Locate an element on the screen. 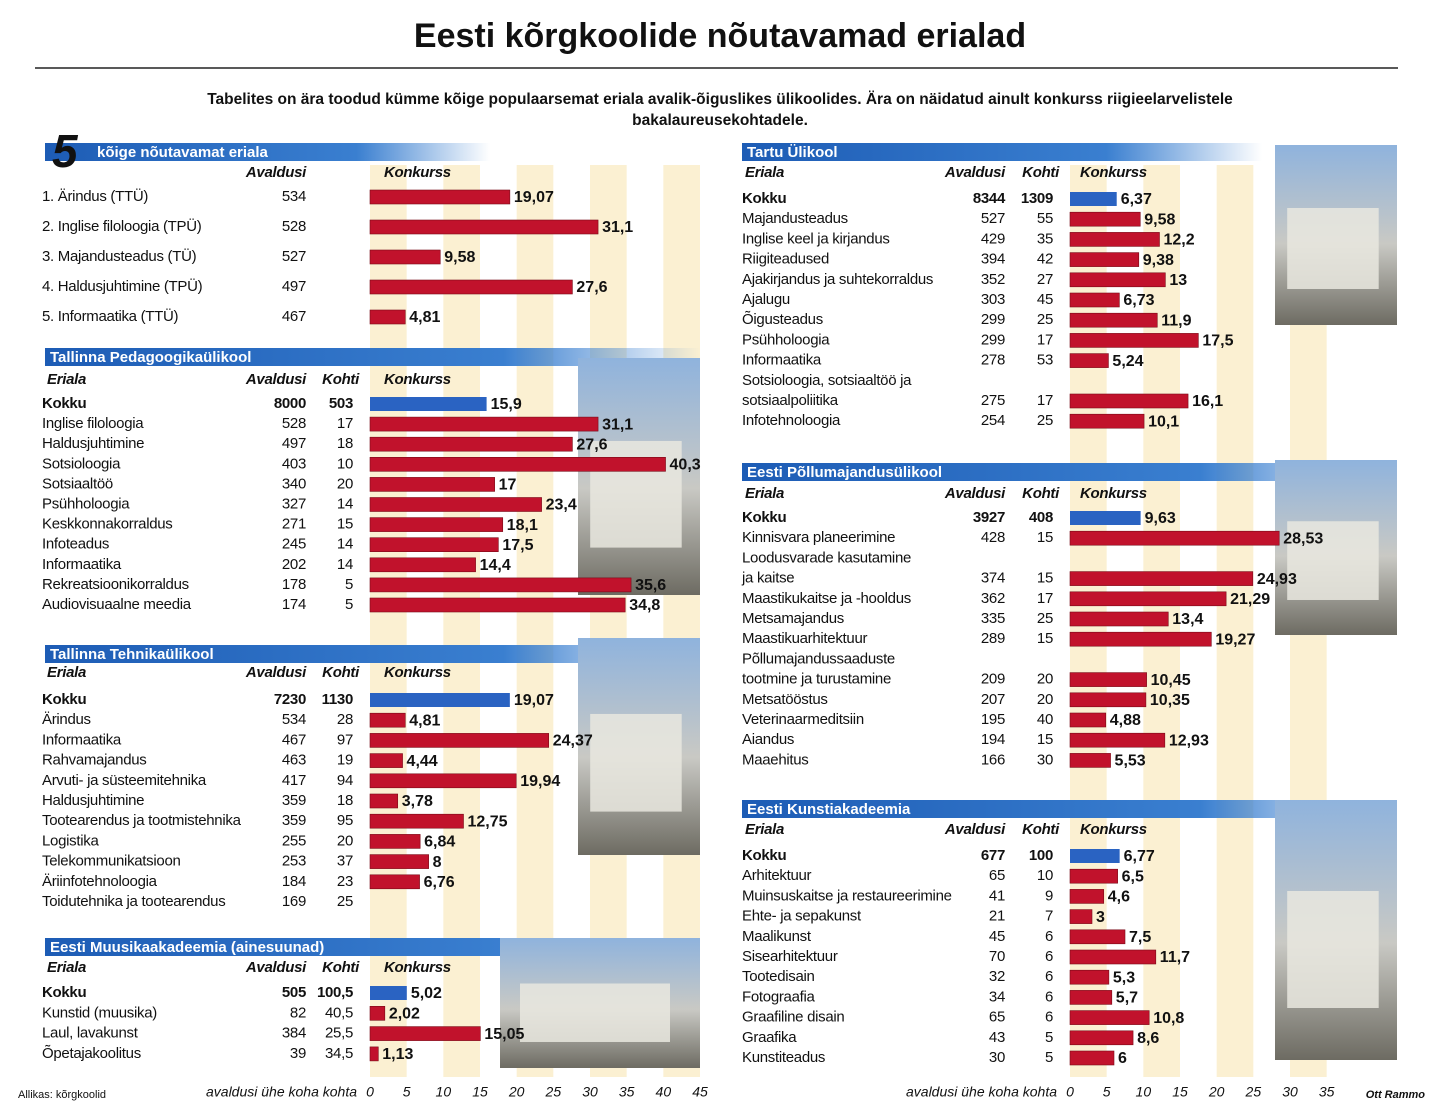 The image size is (1442, 1112). header-text: kõige nõutavamat eriala is located at coordinates (183, 152).